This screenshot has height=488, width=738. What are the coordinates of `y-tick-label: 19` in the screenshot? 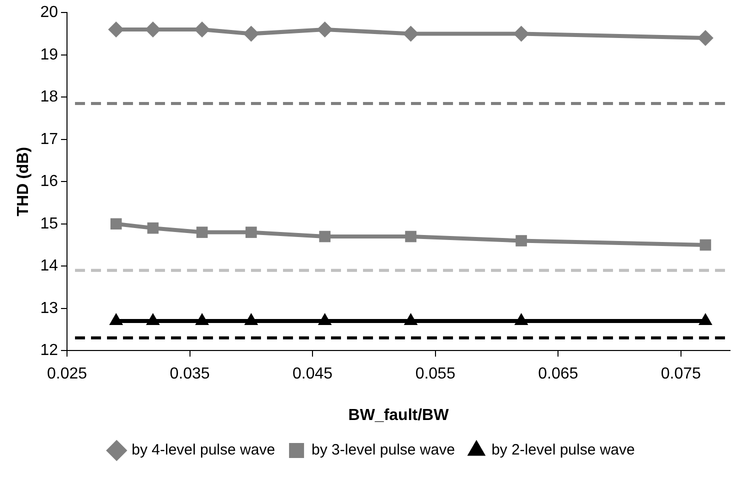 It's located at (49, 55).